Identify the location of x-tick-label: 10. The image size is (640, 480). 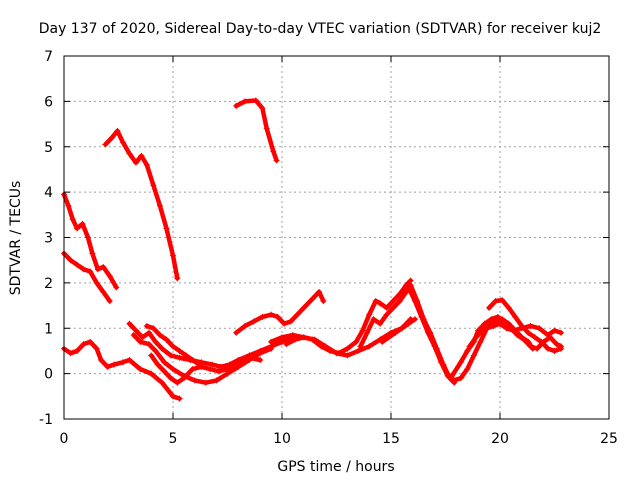
(282, 439).